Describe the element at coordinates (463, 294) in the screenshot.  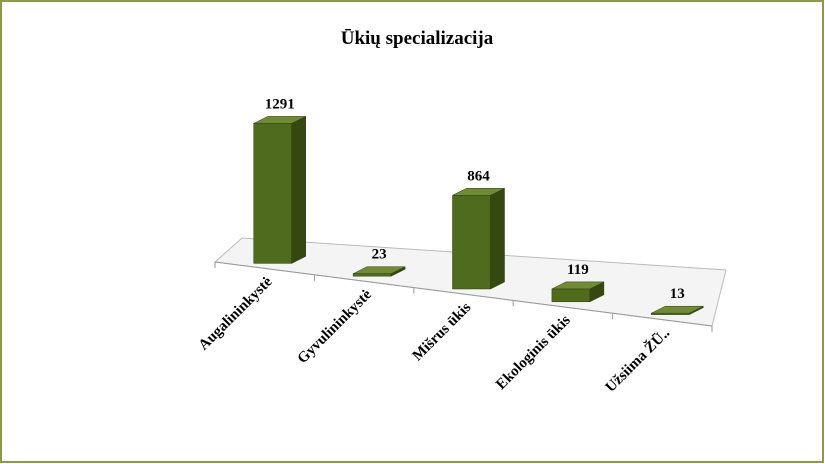
I see `x-axis` at that location.